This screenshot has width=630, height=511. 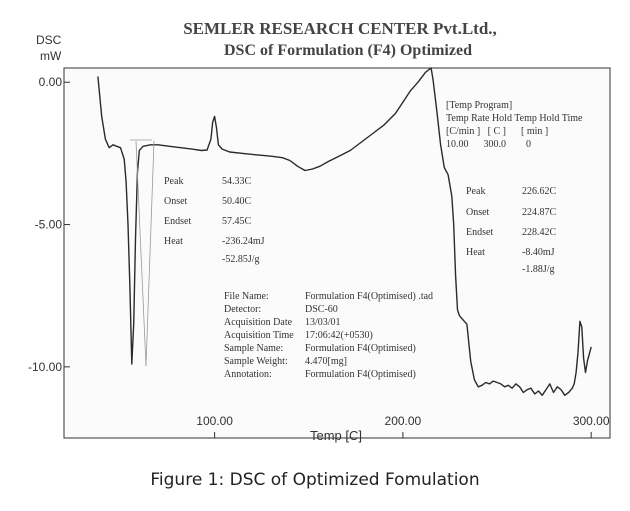 I want to click on onset-tangent, so click(x=141, y=253).